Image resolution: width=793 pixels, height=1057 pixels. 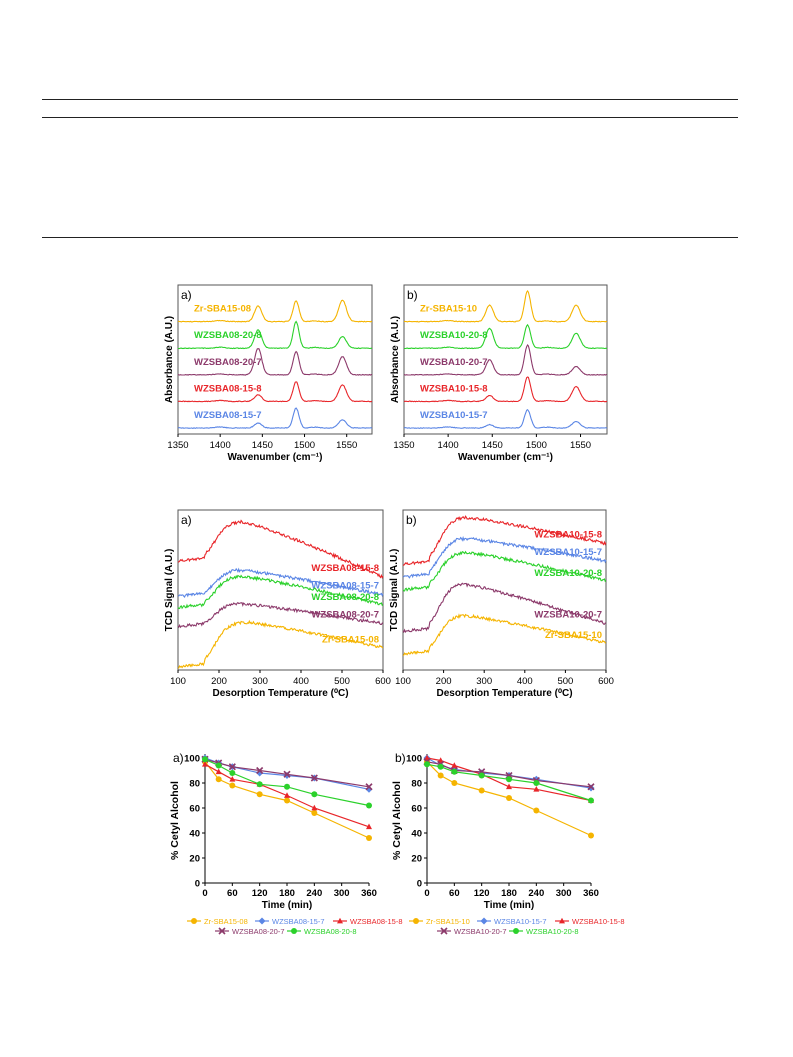 I want to click on y-tick-label: 40, so click(x=416, y=834).